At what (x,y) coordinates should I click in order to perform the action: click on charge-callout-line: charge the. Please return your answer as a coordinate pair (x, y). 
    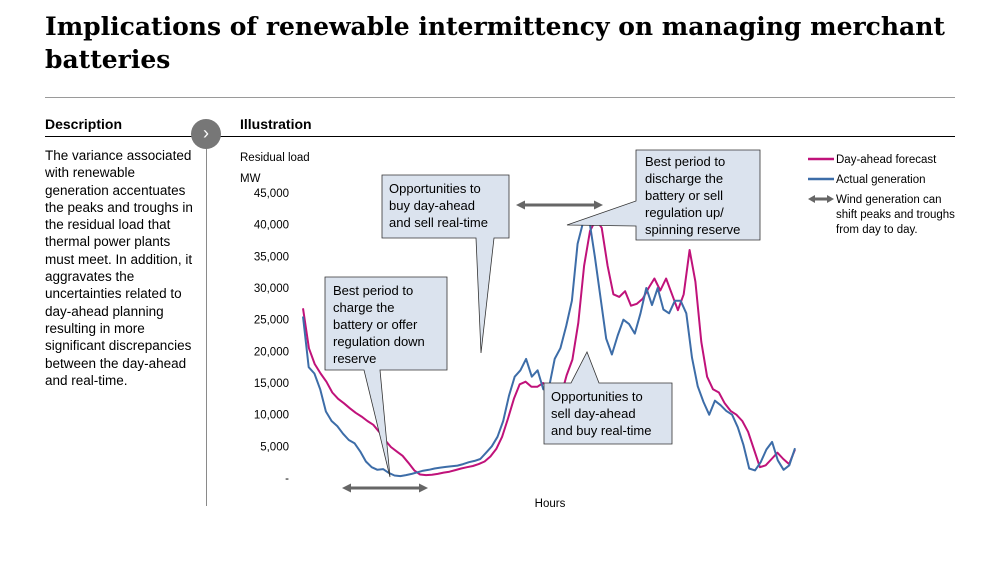
    Looking at the image, I should click on (363, 307).